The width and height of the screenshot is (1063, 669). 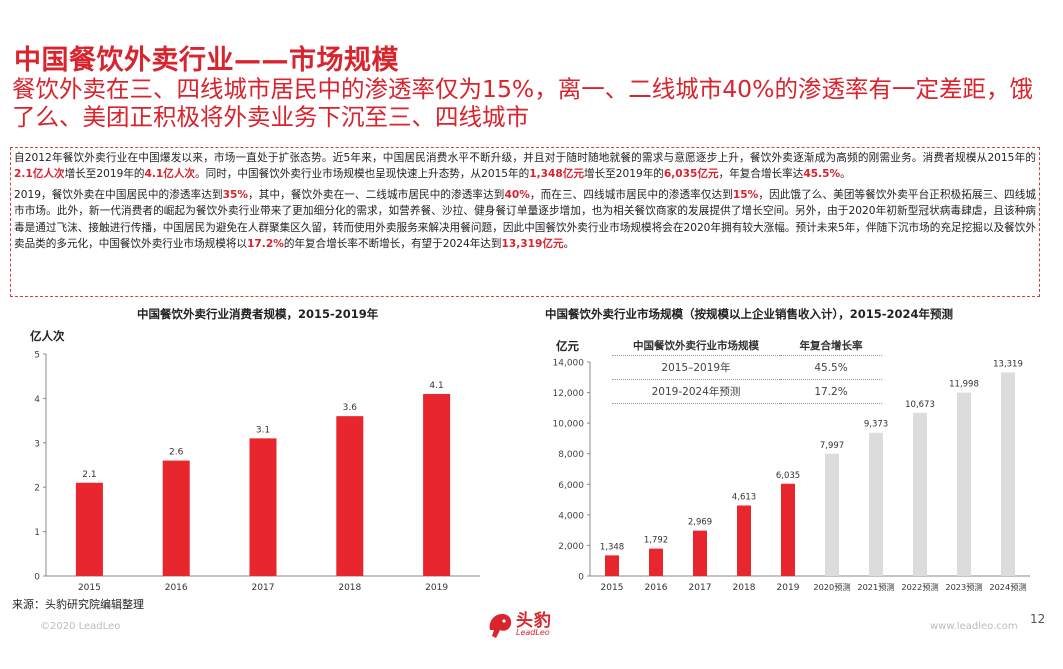 I want to click on chart1-y-tick-label: 0, so click(x=37, y=578).